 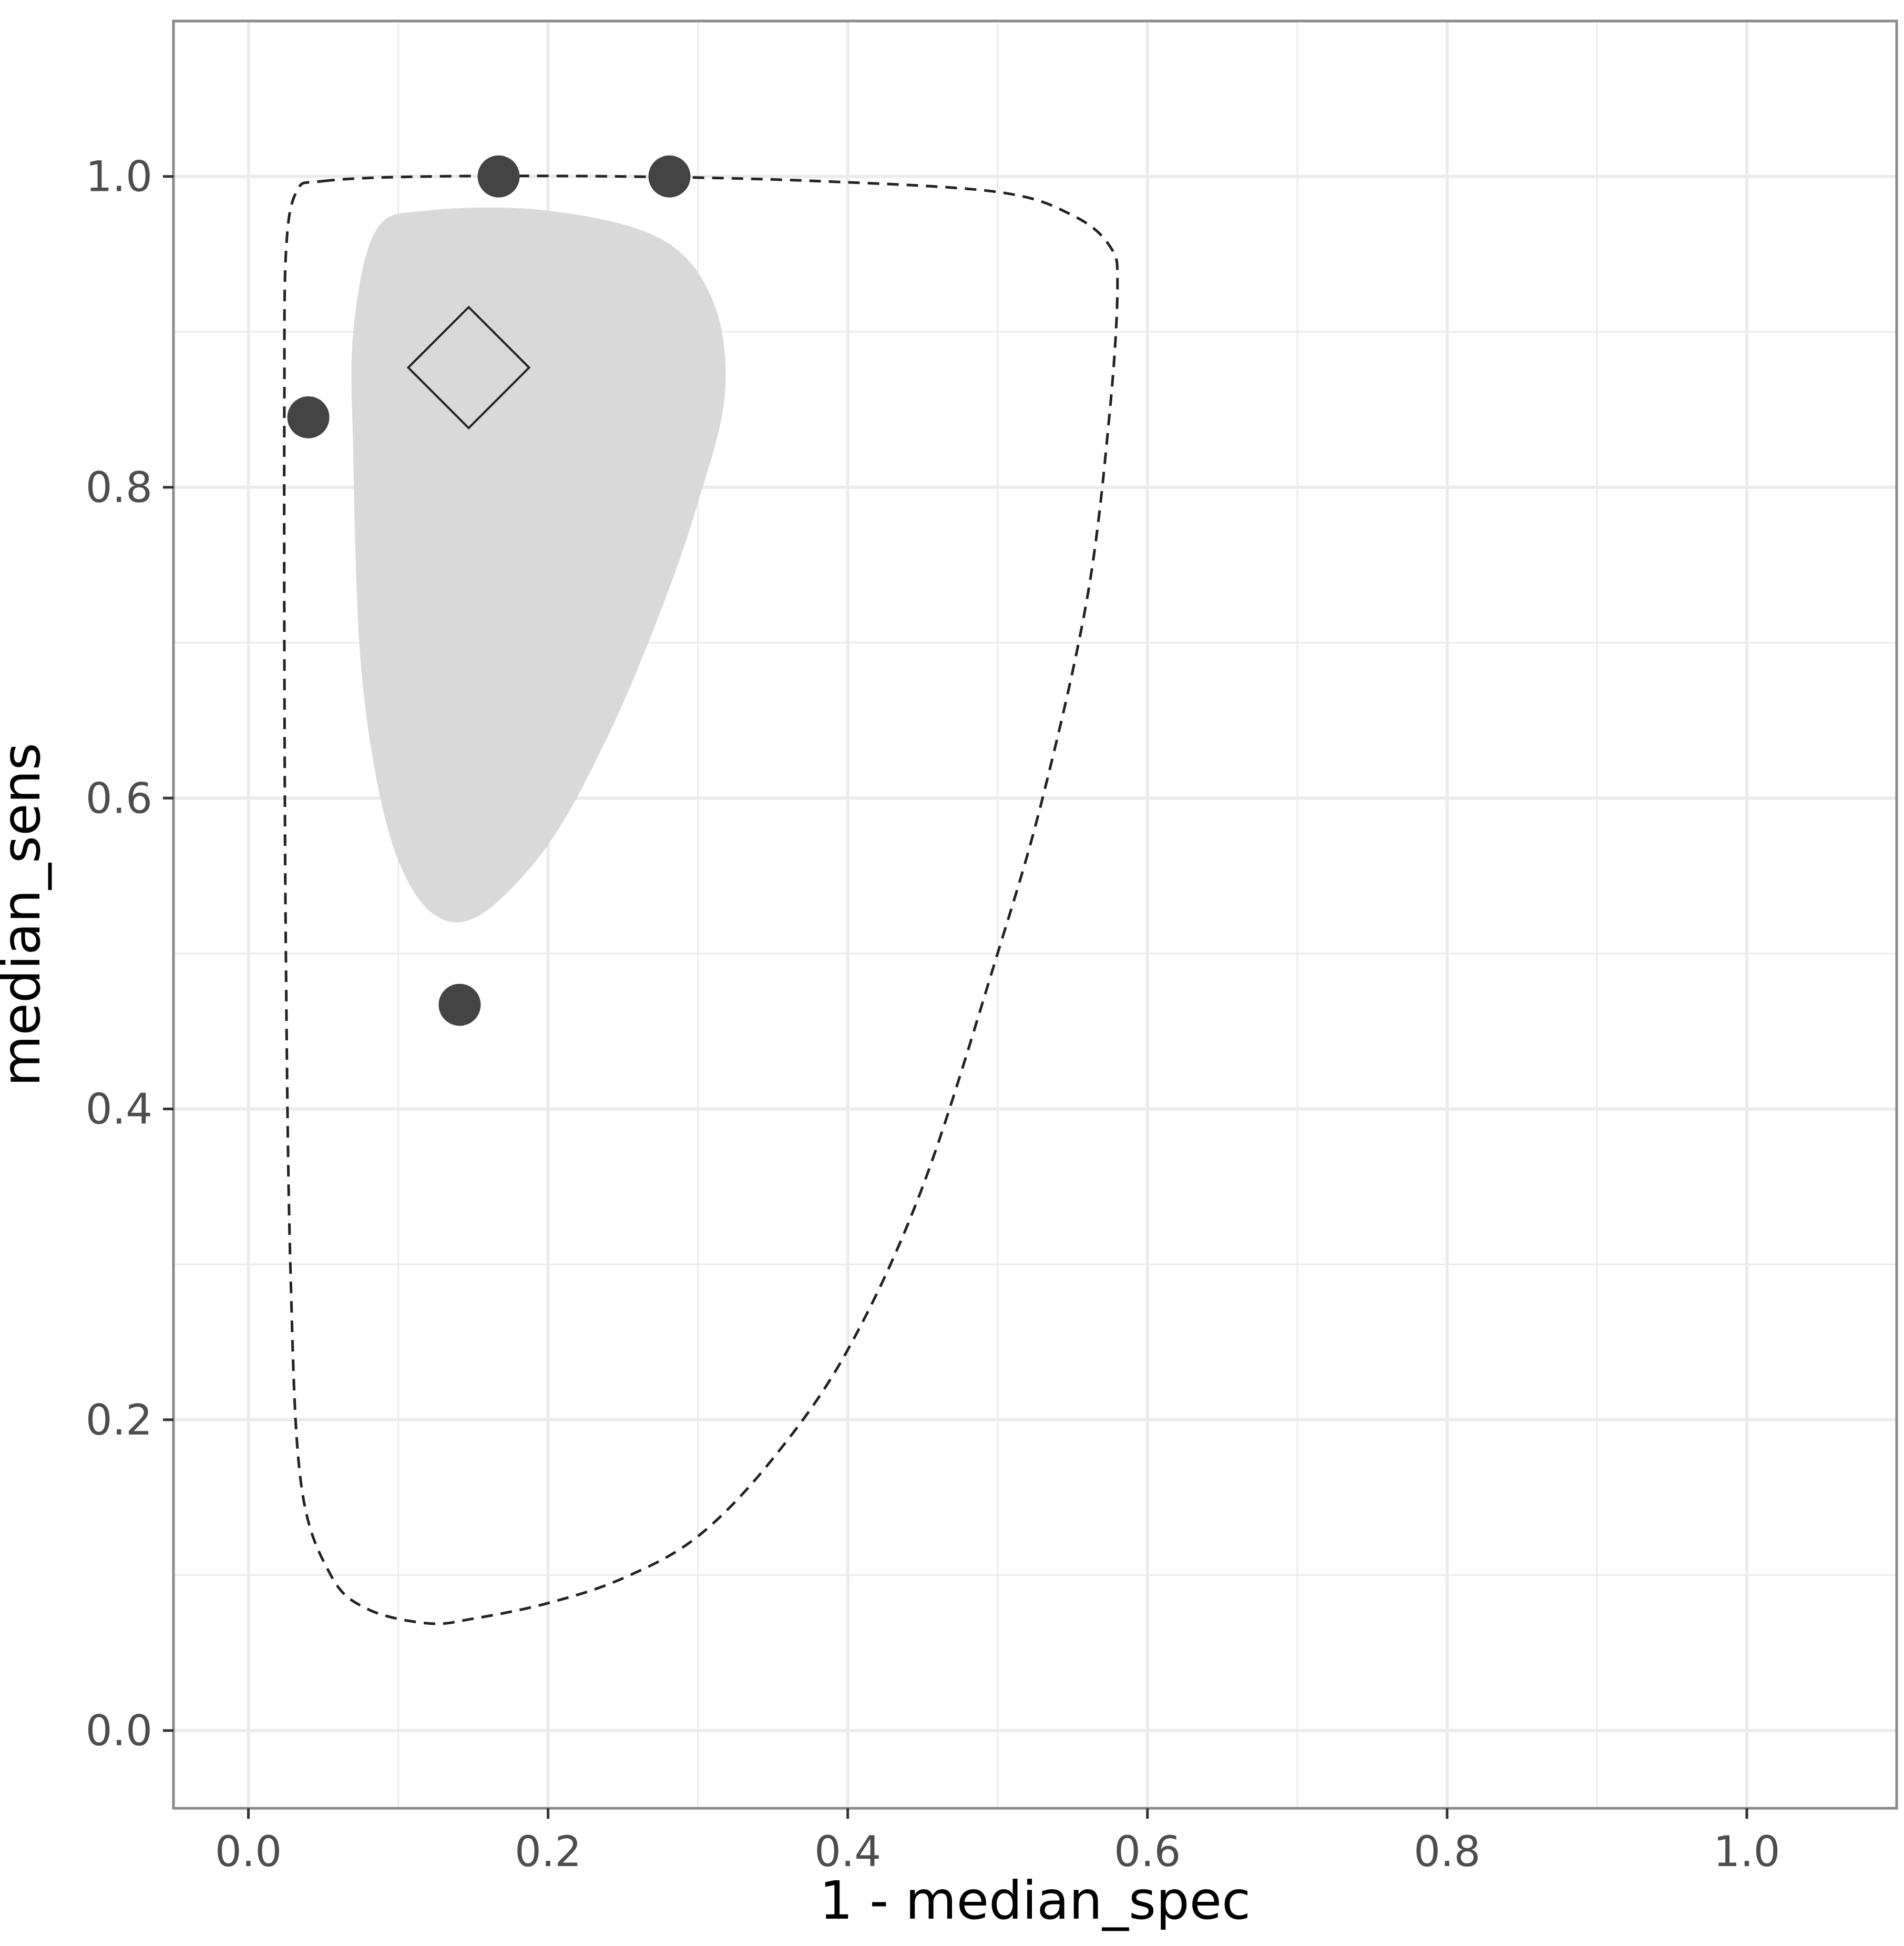 I want to click on y-tick-label: 0.4, so click(x=119, y=1109).